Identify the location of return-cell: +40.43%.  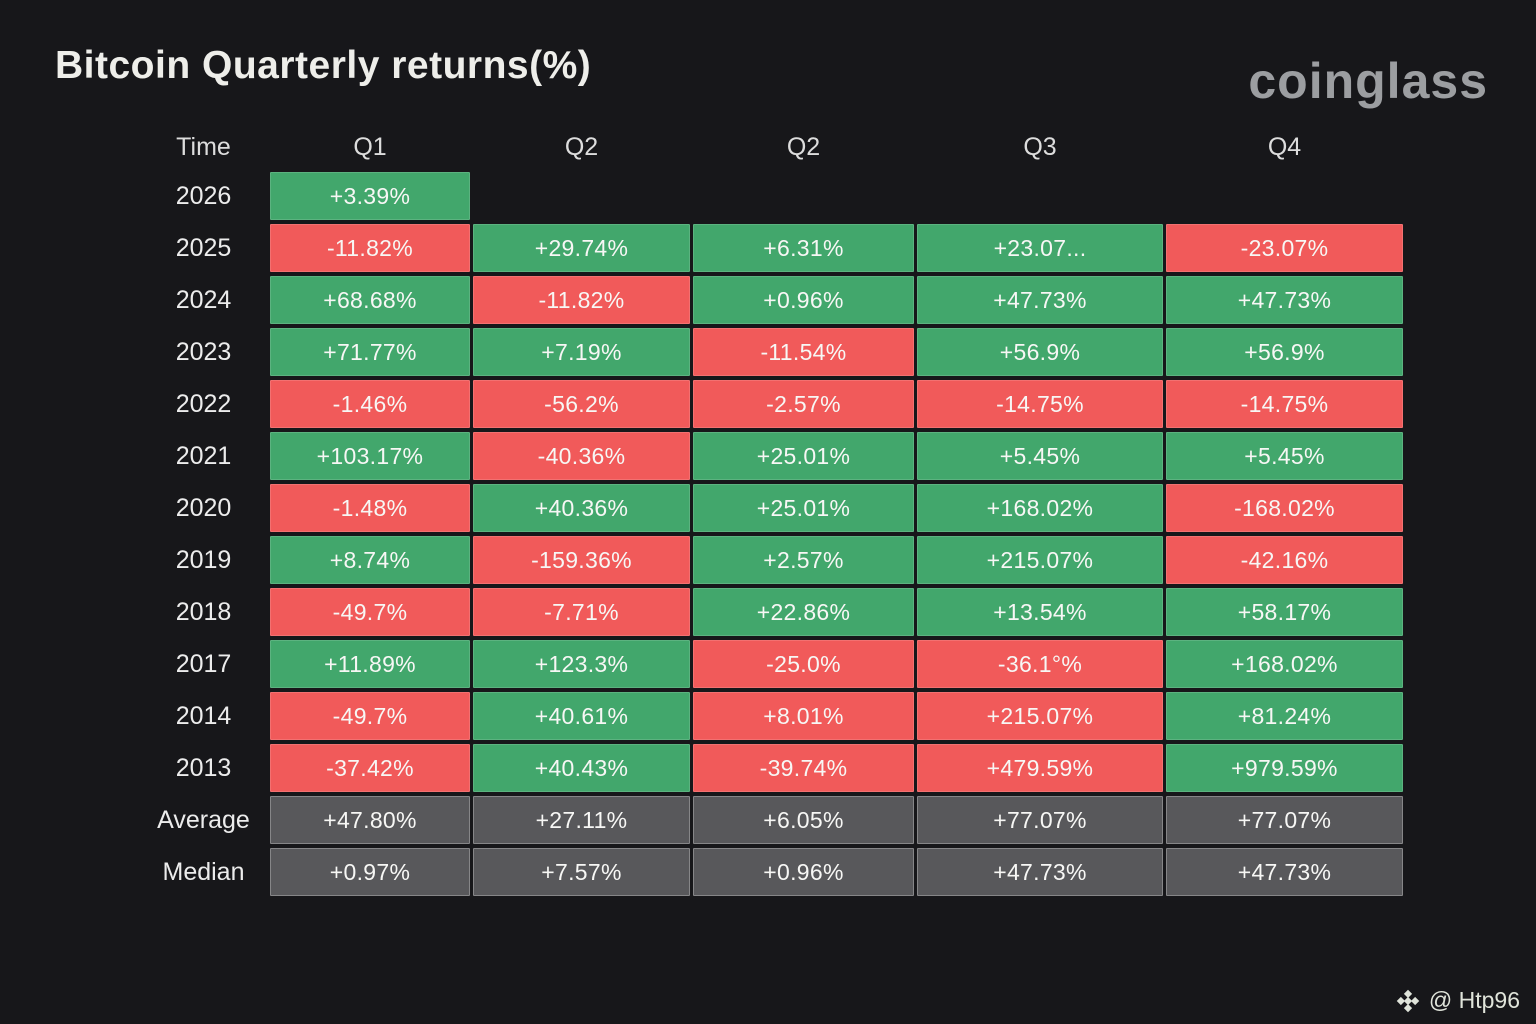
(581, 768).